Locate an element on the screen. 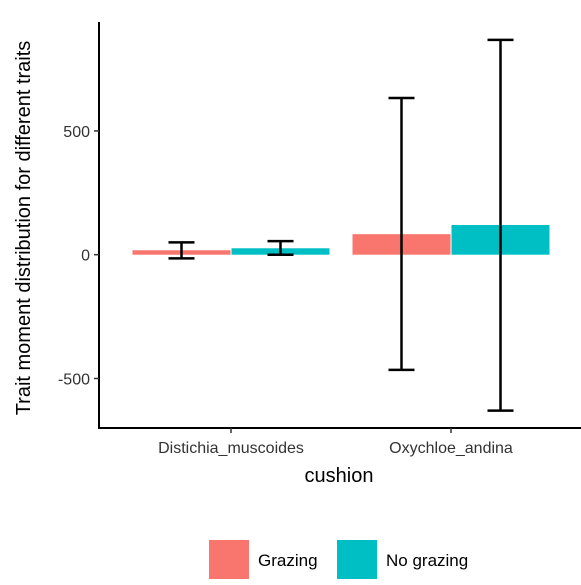 Image resolution: width=581 pixels, height=585 pixels. y-tick-label: 0 is located at coordinates (85, 256).